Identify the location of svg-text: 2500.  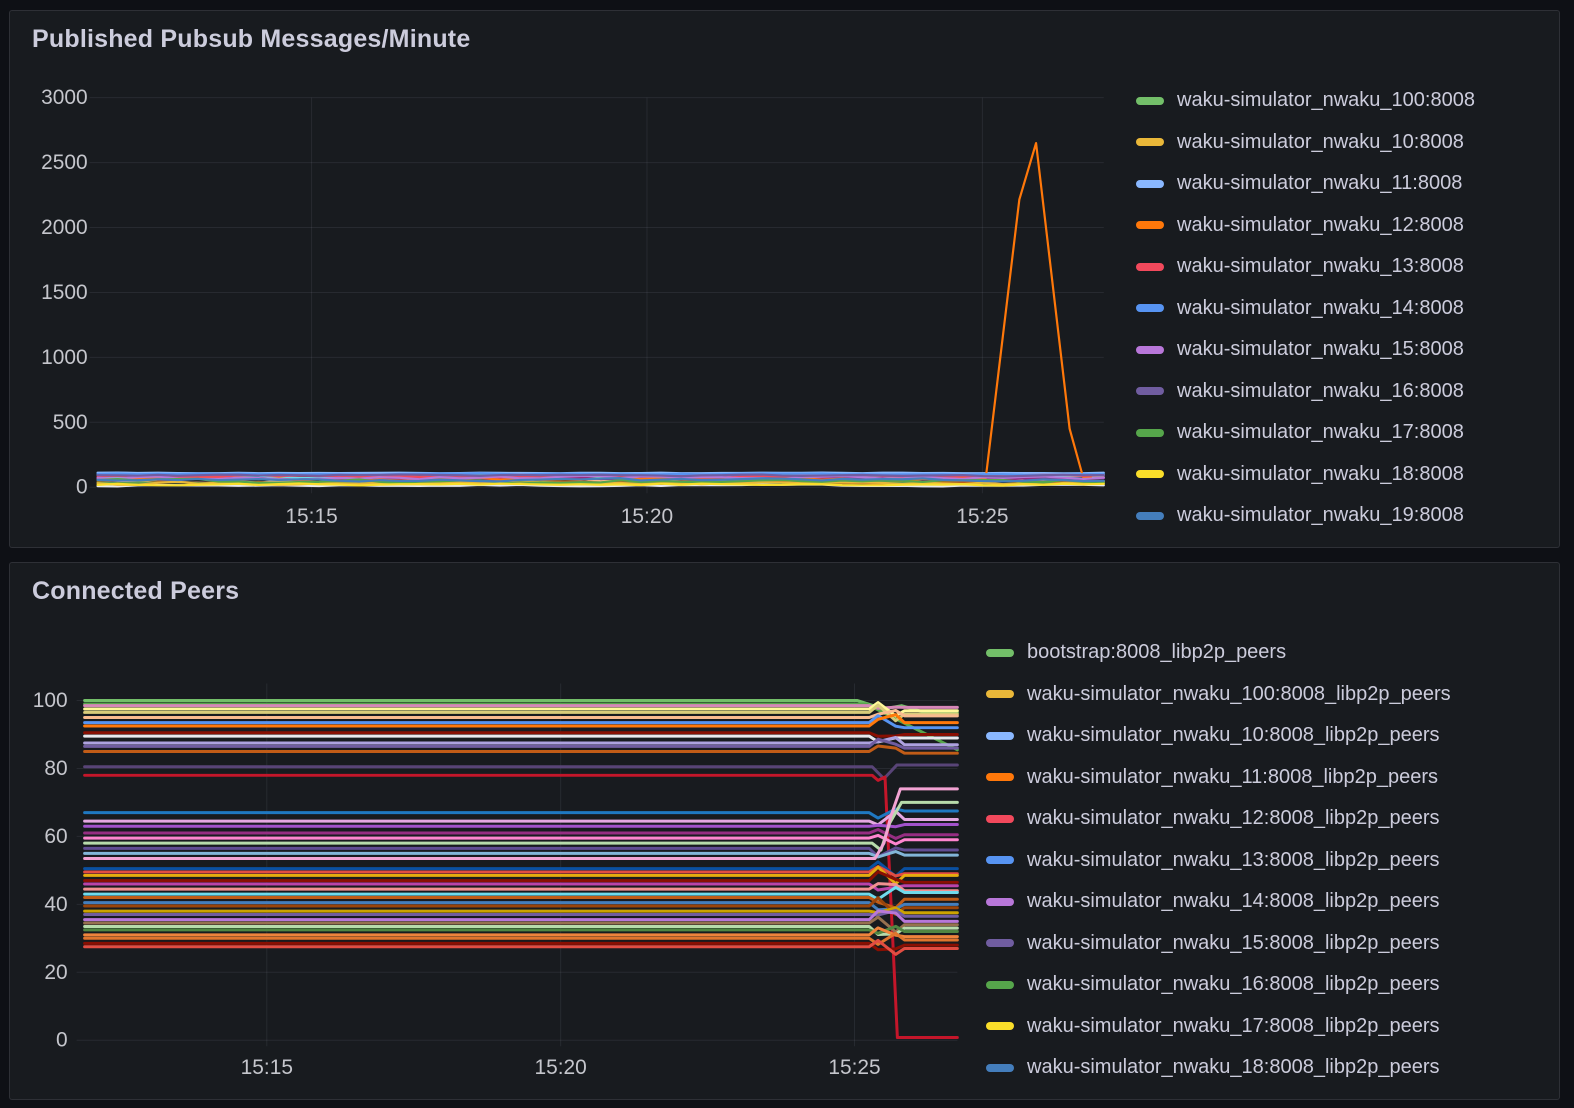
(64, 162).